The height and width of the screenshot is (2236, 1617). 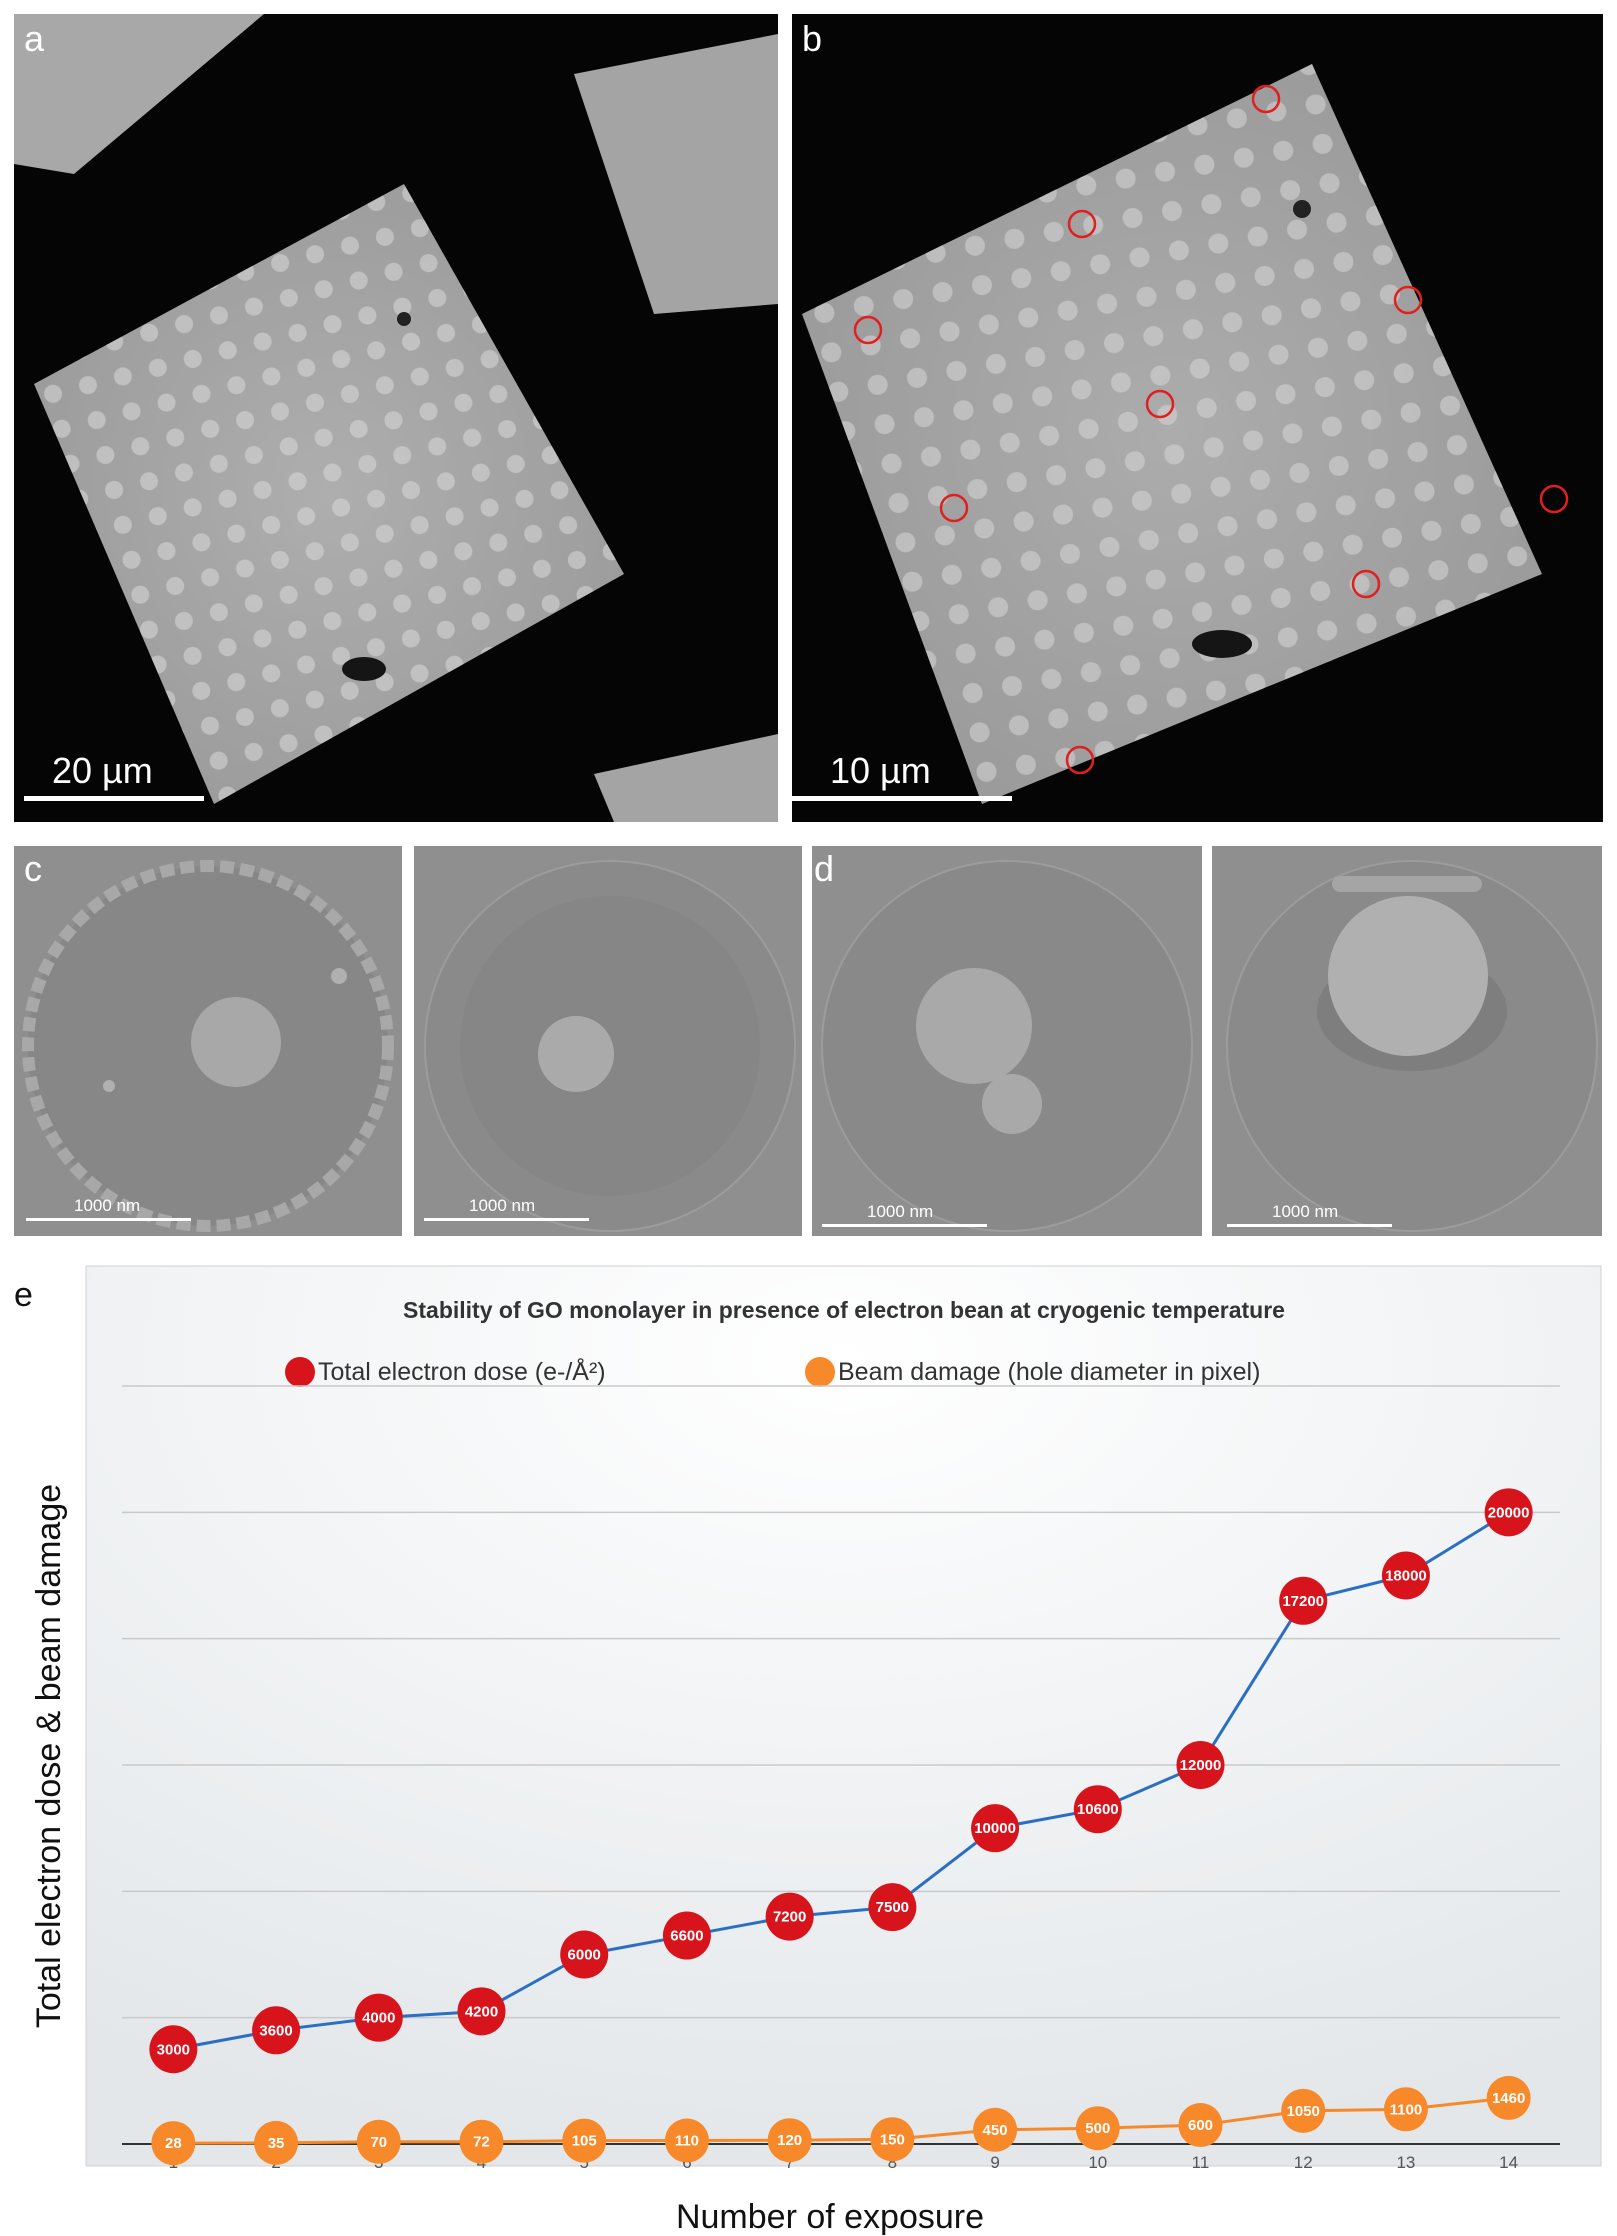 What do you see at coordinates (462, 1371) in the screenshot?
I see `legend-label: Total electron dose (e-/Å²)` at bounding box center [462, 1371].